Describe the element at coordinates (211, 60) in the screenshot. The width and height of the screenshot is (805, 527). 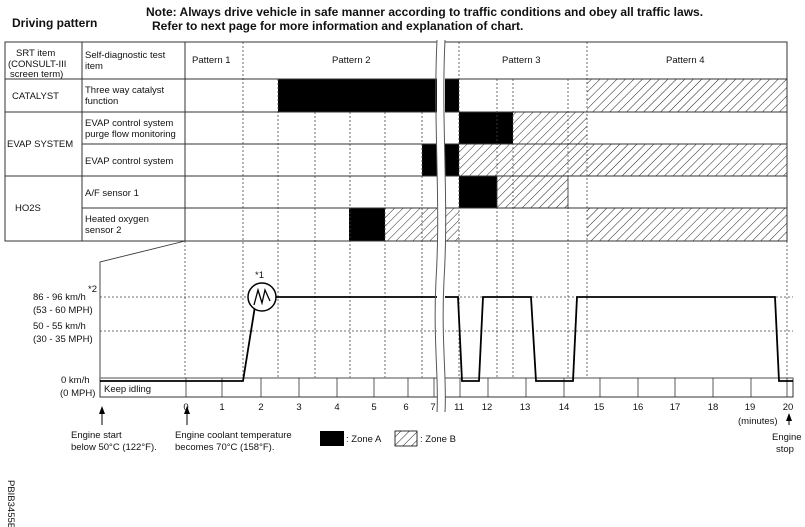
I see `header-pattern-1: Pattern 1` at that location.